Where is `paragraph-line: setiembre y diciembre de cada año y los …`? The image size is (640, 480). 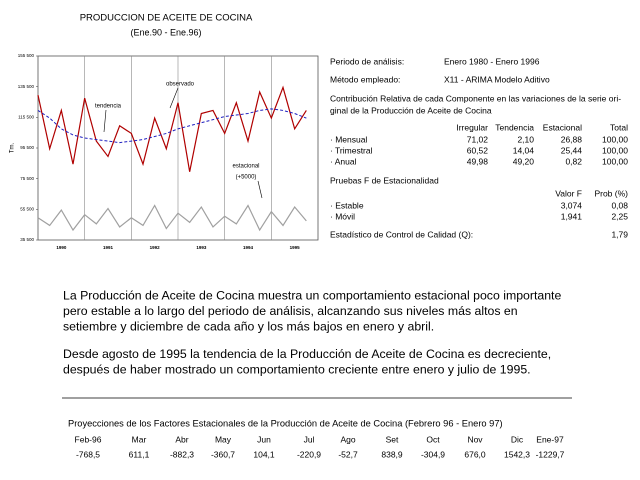 paragraph-line: setiembre y diciembre de cada año y los … is located at coordinates (248, 326).